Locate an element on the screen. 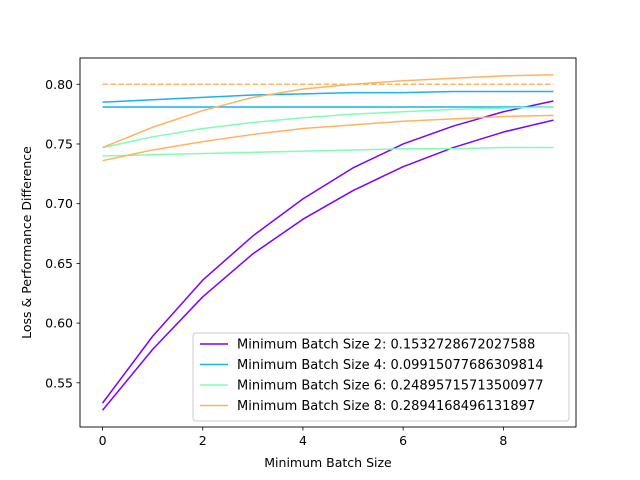 This screenshot has width=640, height=480. legend-label-4: Minimum Batch Size 8: 0.2894168496131897 is located at coordinates (386, 406).